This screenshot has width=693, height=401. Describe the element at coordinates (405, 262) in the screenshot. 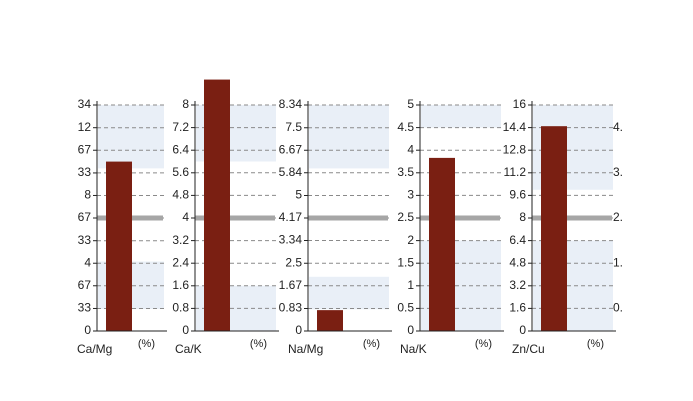

I see `y-tick-label: 1.5` at that location.